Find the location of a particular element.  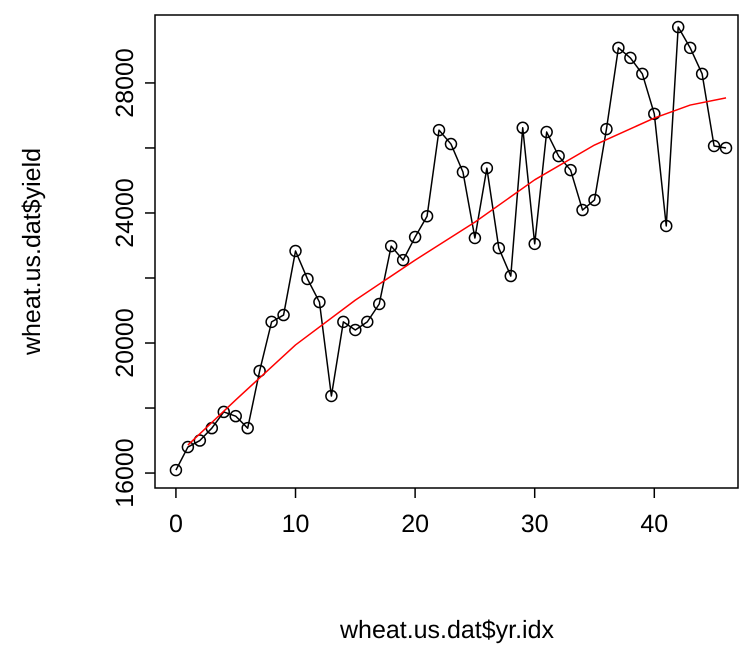

x-tick-label: 40 is located at coordinates (654, 524).